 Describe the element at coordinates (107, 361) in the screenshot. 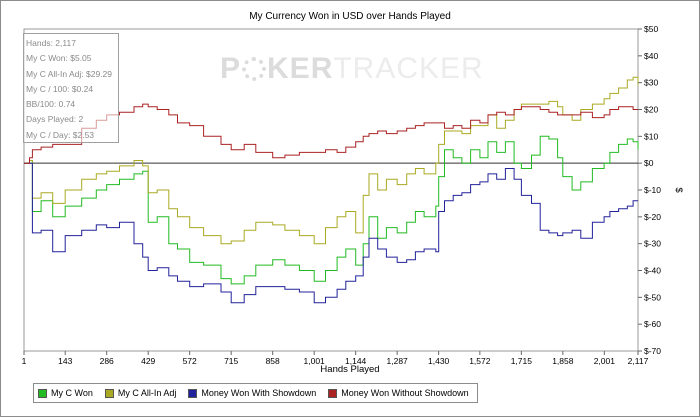

I see `x-tick-label: 286` at that location.